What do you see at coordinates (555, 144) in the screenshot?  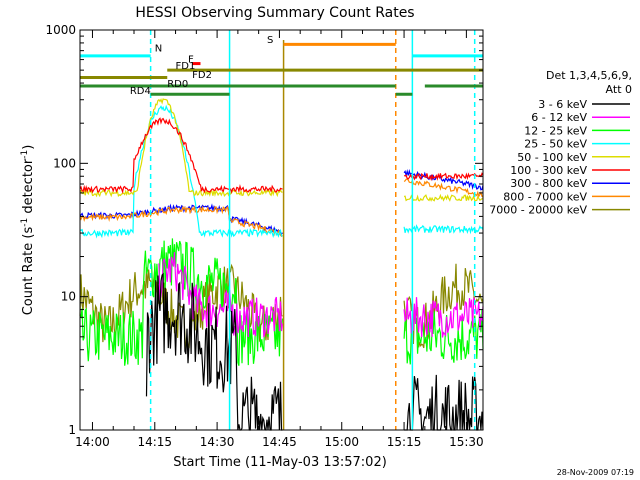 I see `legend-label: 25 - 50 keV` at bounding box center [555, 144].